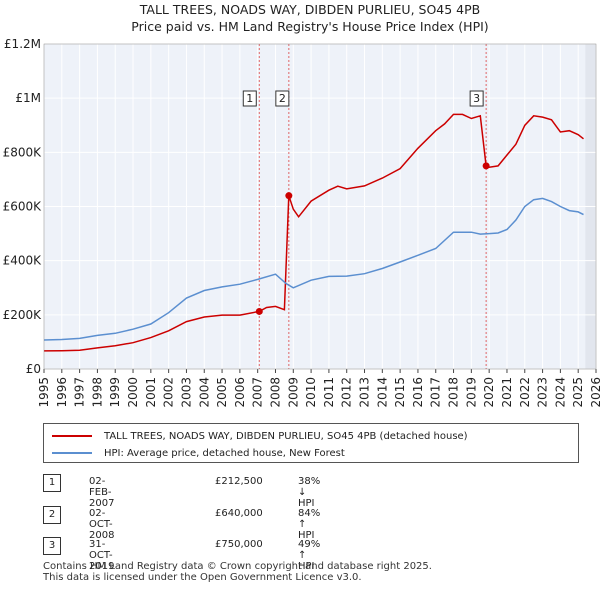 The image size is (600, 590). Describe the element at coordinates (507, 392) in the screenshot. I see `x-tick-label: 2021` at that location.